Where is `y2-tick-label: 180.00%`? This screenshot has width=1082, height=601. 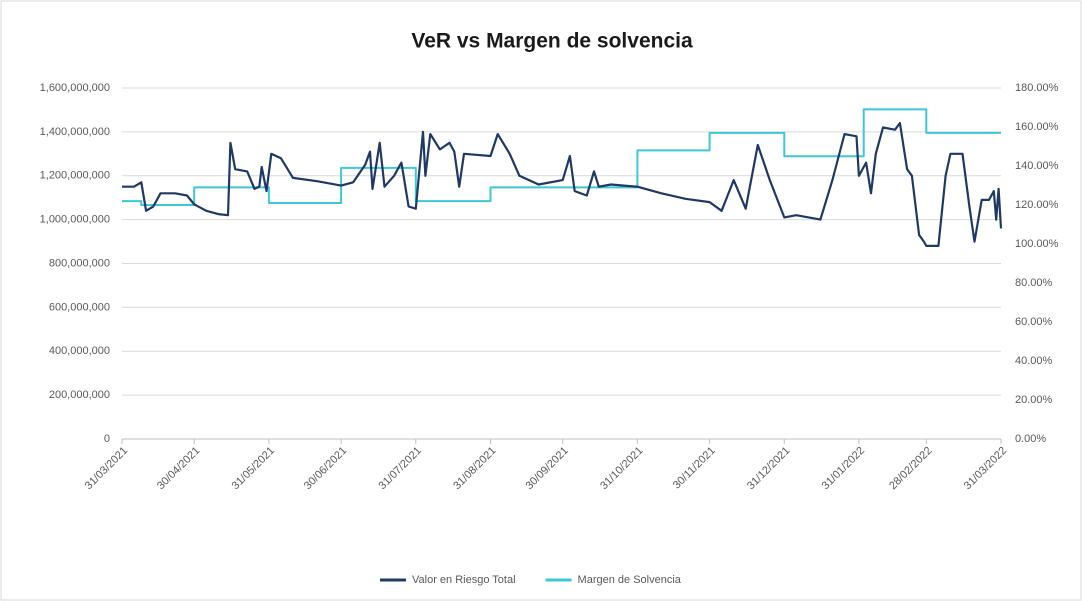 y2-tick-label: 180.00% is located at coordinates (1037, 88).